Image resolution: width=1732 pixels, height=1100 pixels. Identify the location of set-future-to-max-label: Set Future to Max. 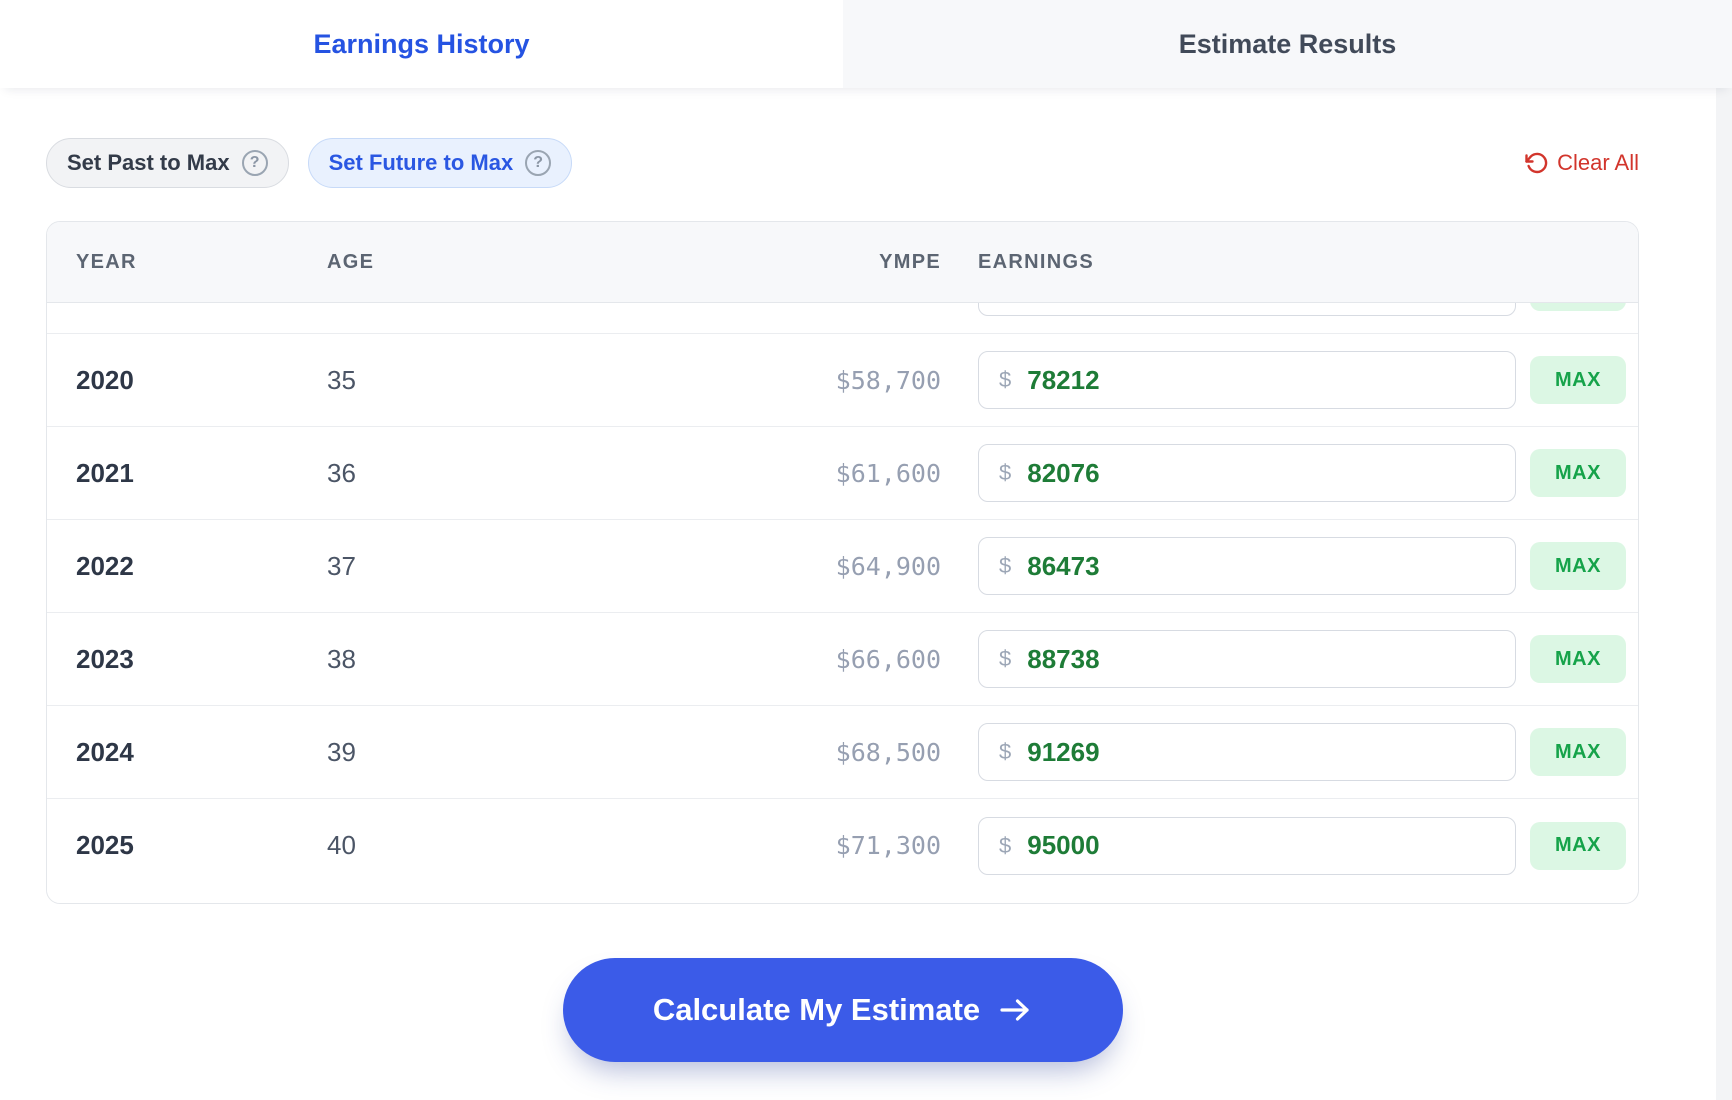
(421, 162).